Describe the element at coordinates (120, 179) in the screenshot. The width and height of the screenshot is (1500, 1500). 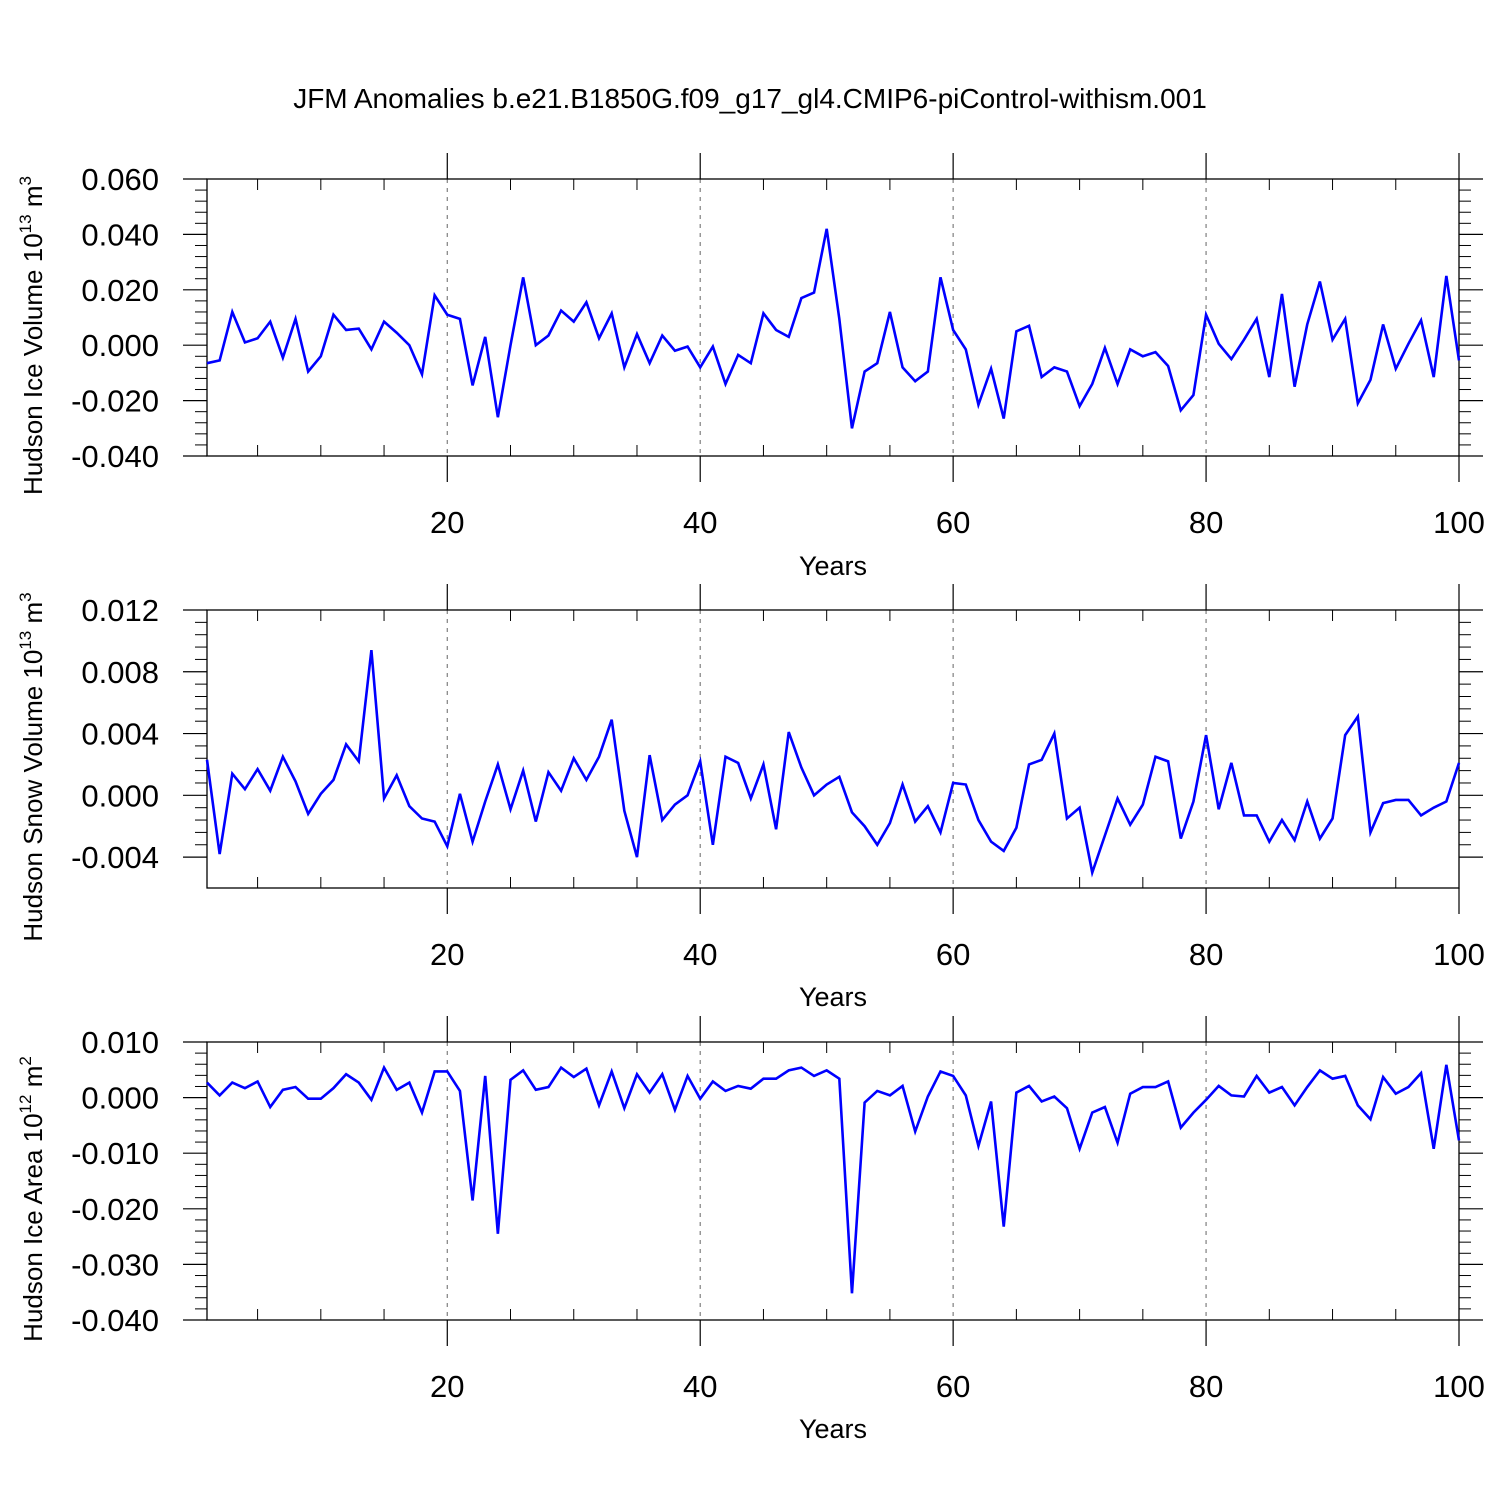
I see `y-tick-label: 0.060` at that location.